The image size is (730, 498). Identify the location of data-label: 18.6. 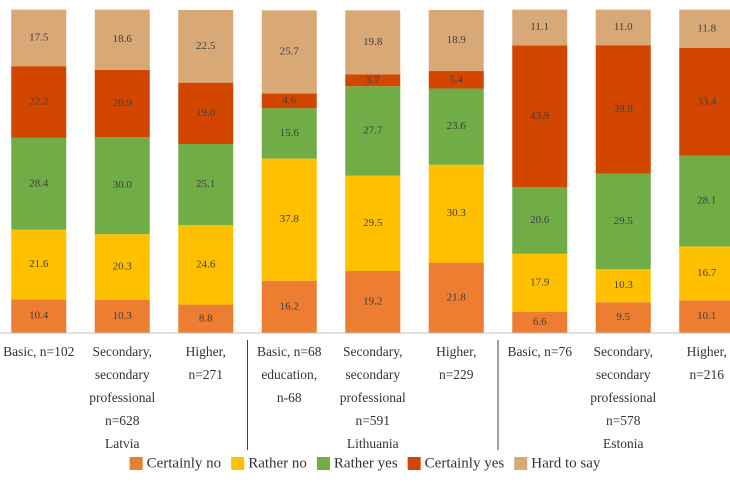
(123, 39).